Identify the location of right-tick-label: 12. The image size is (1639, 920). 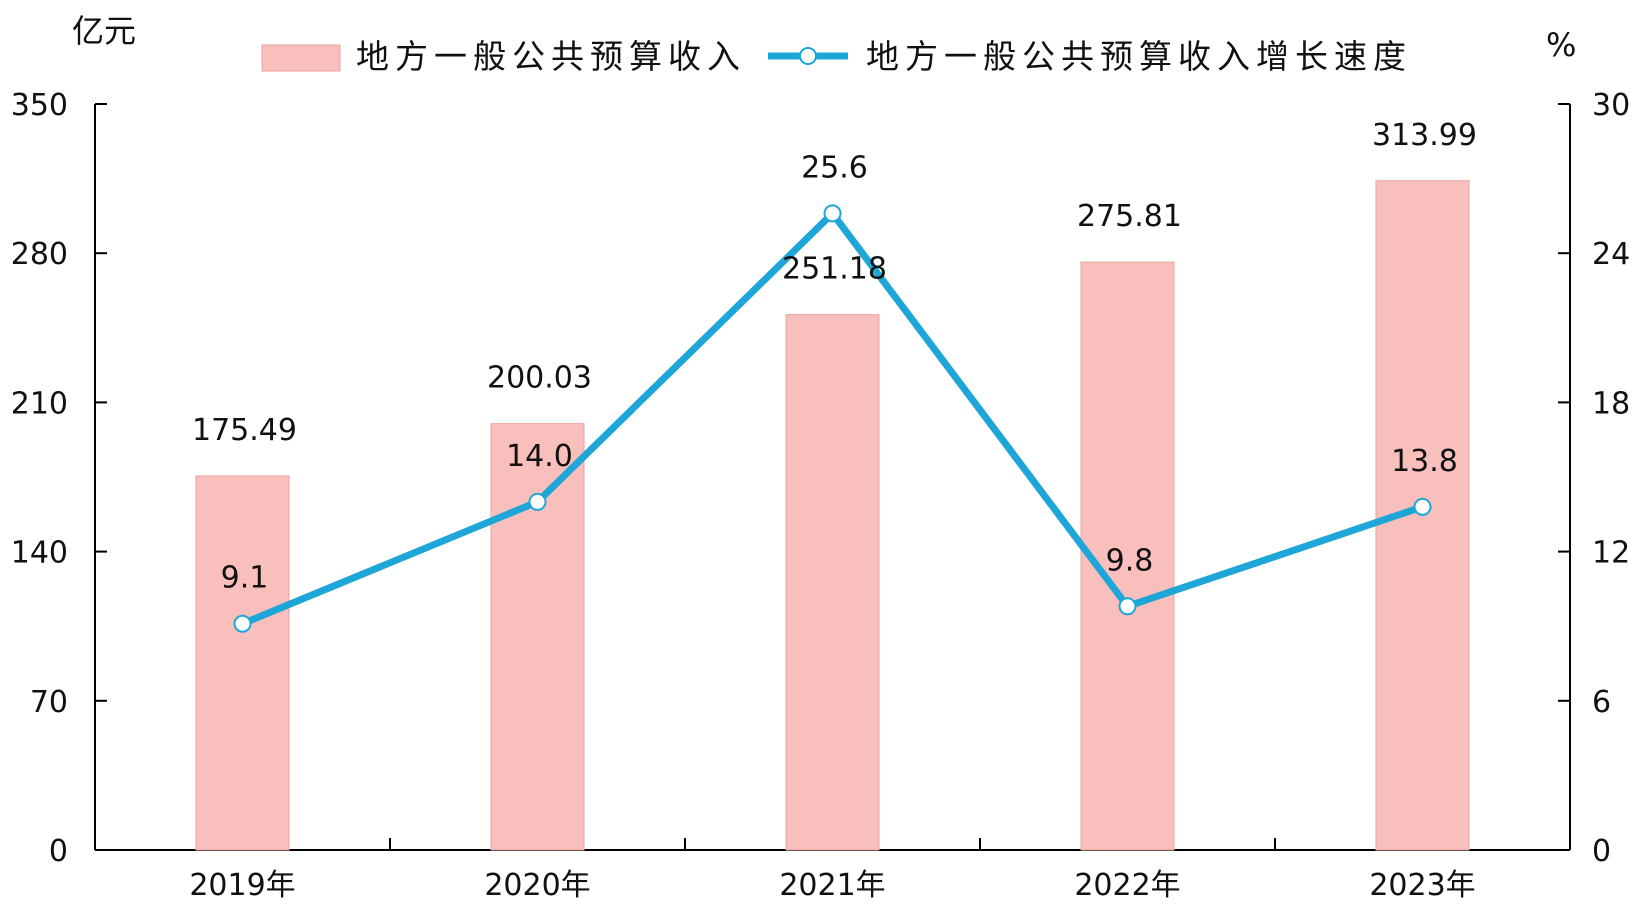
(1611, 553).